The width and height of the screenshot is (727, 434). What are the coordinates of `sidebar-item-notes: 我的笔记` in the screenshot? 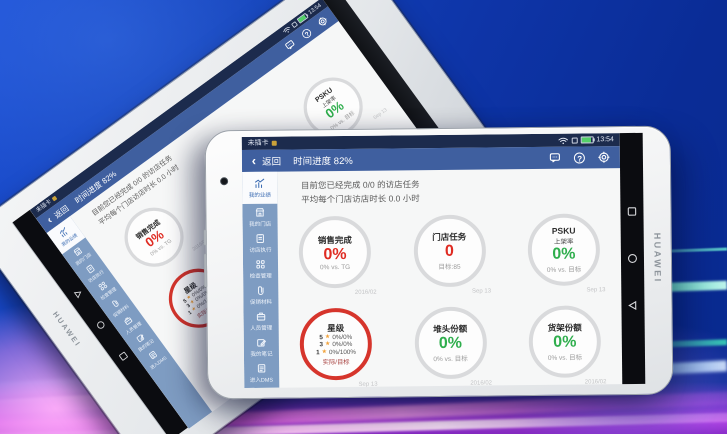 It's located at (261, 347).